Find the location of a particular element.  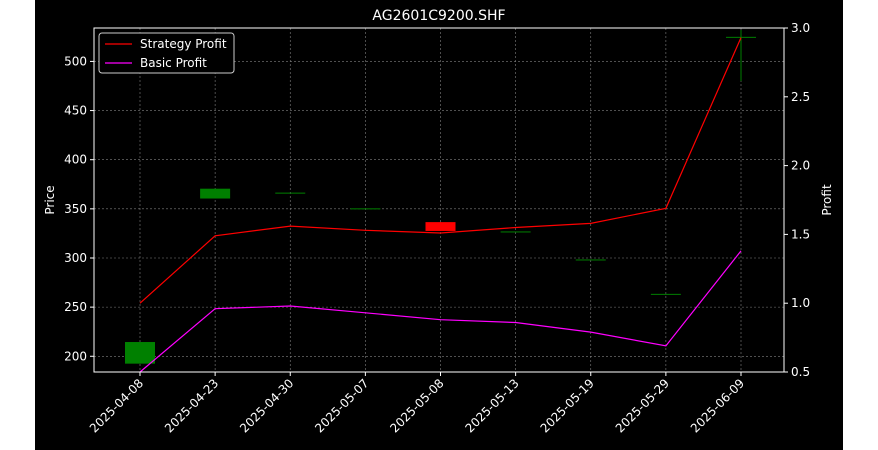

y-axis-left-label: Price is located at coordinates (50, 199).